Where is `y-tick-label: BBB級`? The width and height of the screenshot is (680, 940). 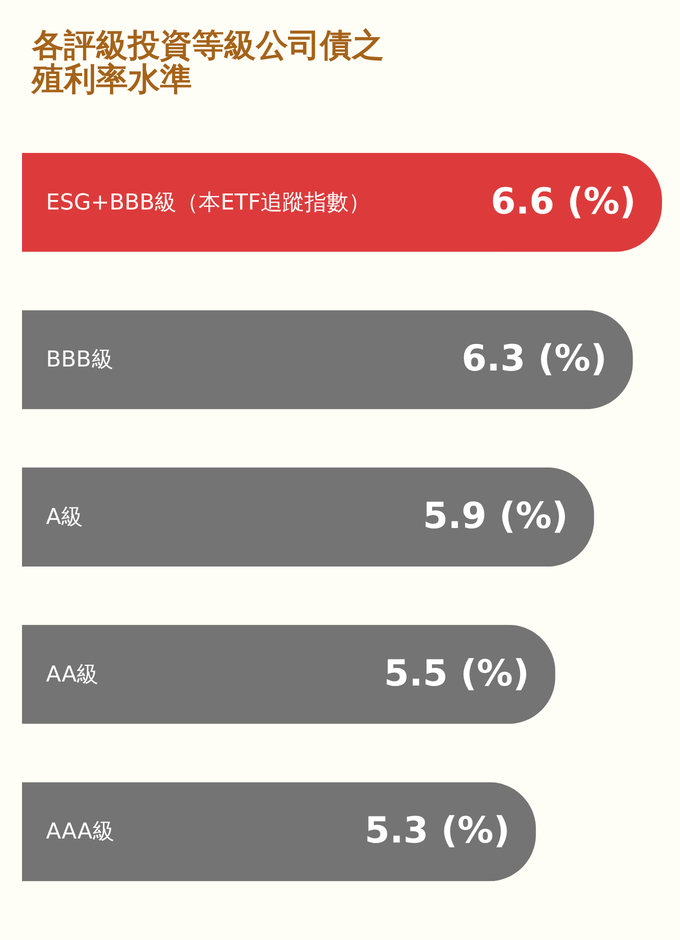 y-tick-label: BBB級 is located at coordinates (80, 360).